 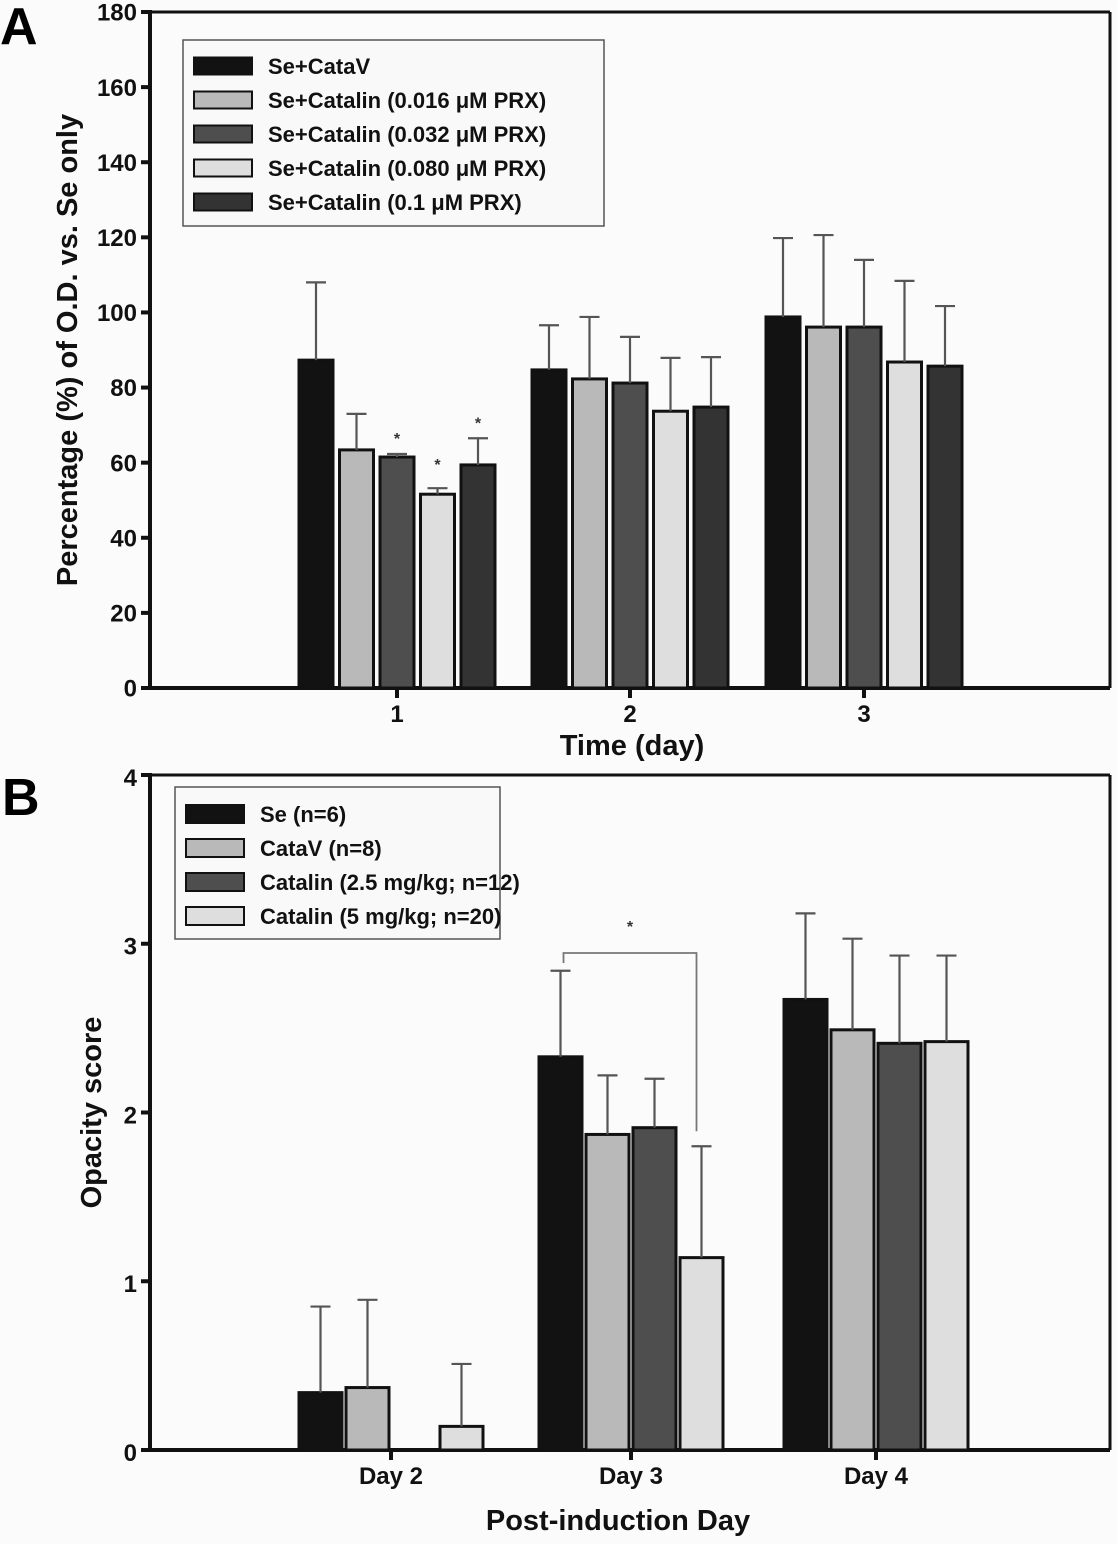 I want to click on legend-label: Se+Catalin (0.032 μM PRX), so click(x=407, y=134).